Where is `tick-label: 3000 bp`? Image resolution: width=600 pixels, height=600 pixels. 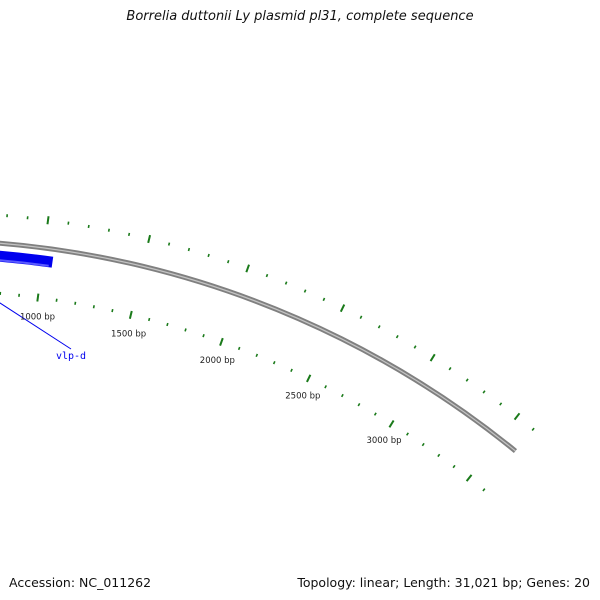 tick-label: 3000 bp is located at coordinates (383, 441).